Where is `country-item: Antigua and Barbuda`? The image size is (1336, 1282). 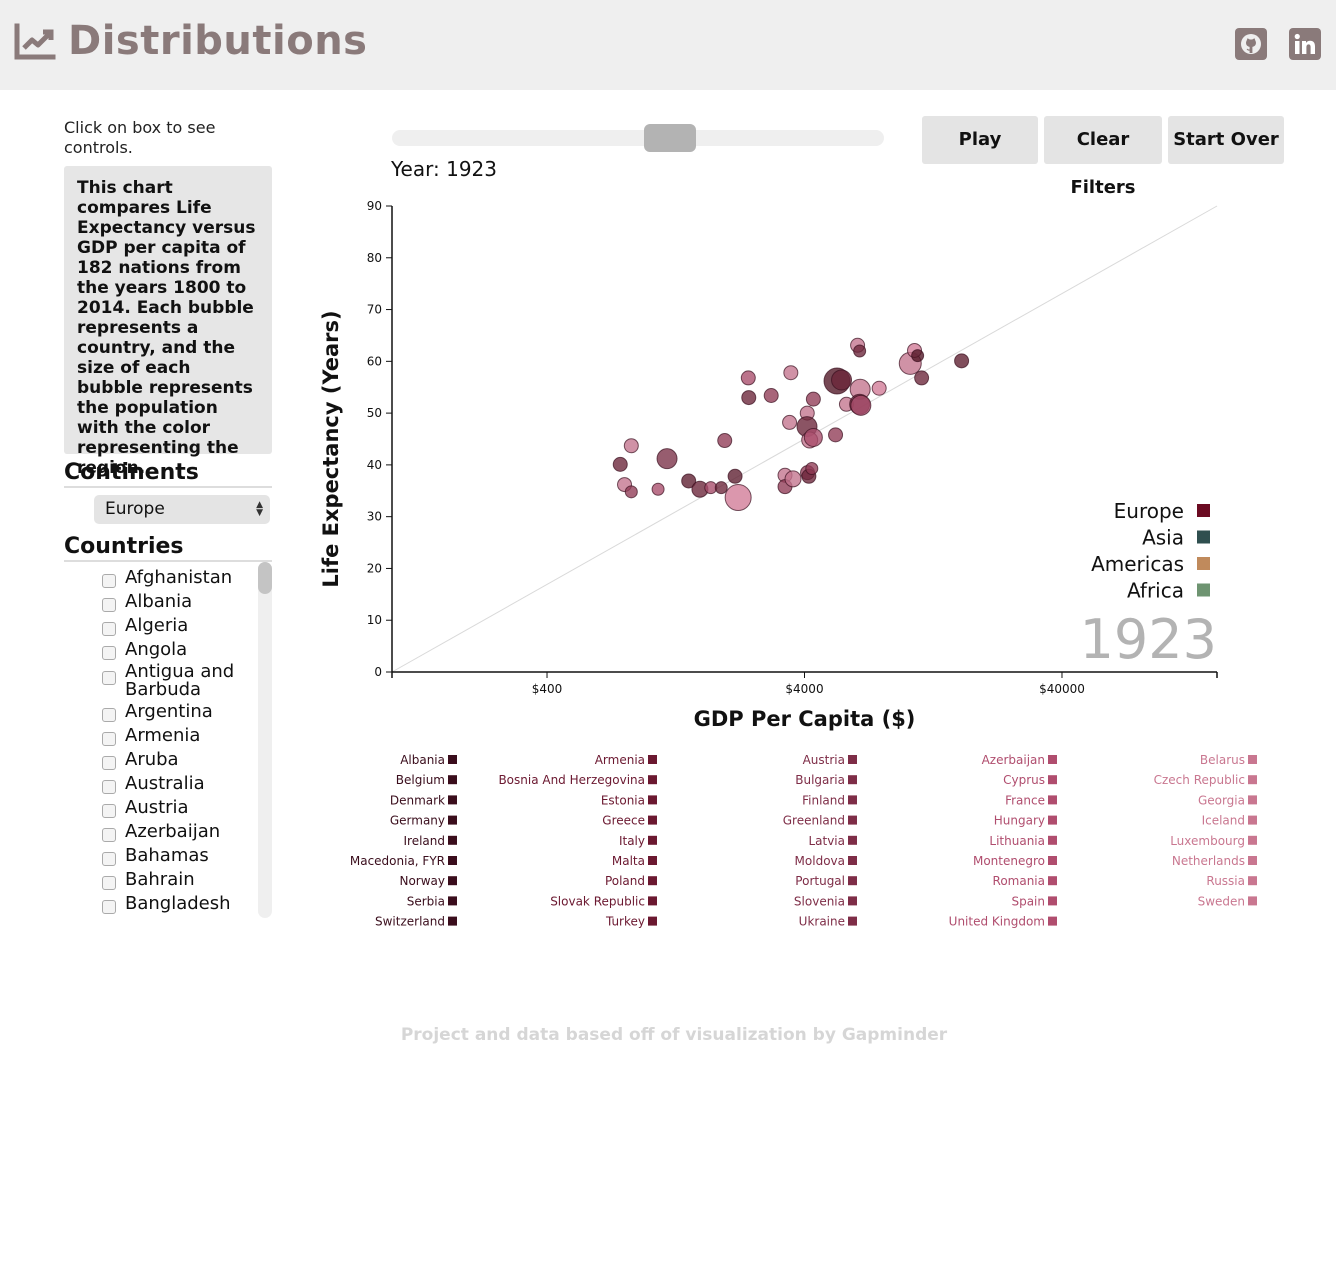 country-item: Antigua and Barbuda is located at coordinates (168, 681).